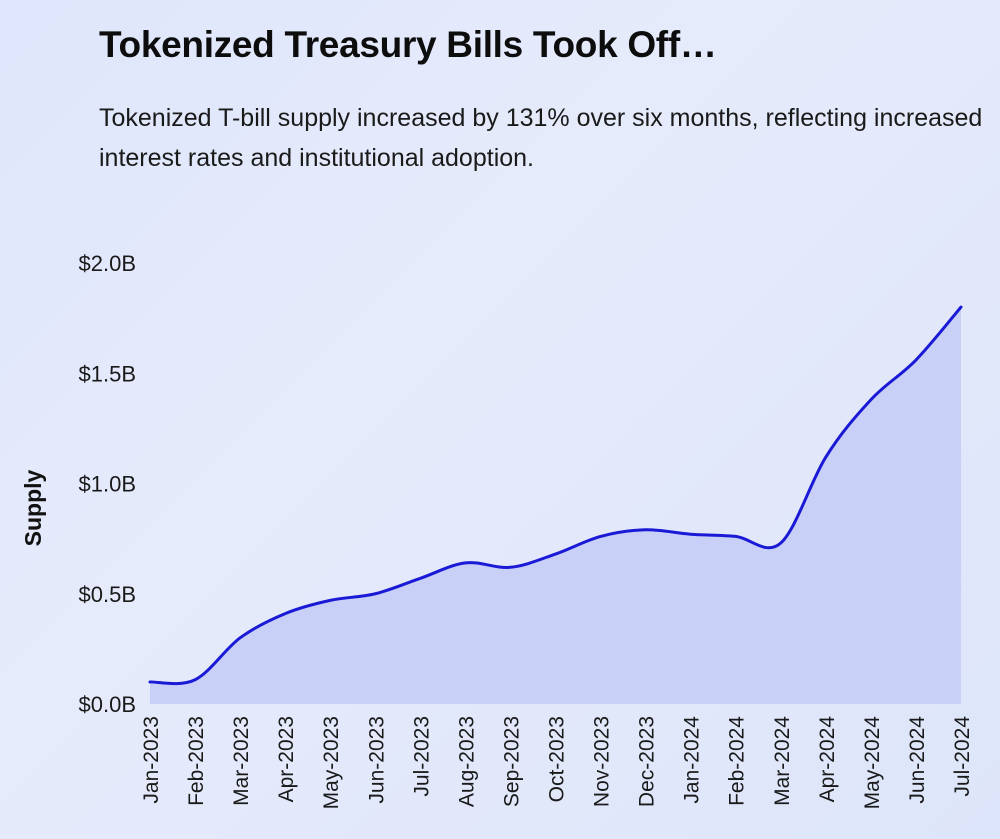  What do you see at coordinates (871, 400) in the screenshot?
I see `data-point-may-2024` at bounding box center [871, 400].